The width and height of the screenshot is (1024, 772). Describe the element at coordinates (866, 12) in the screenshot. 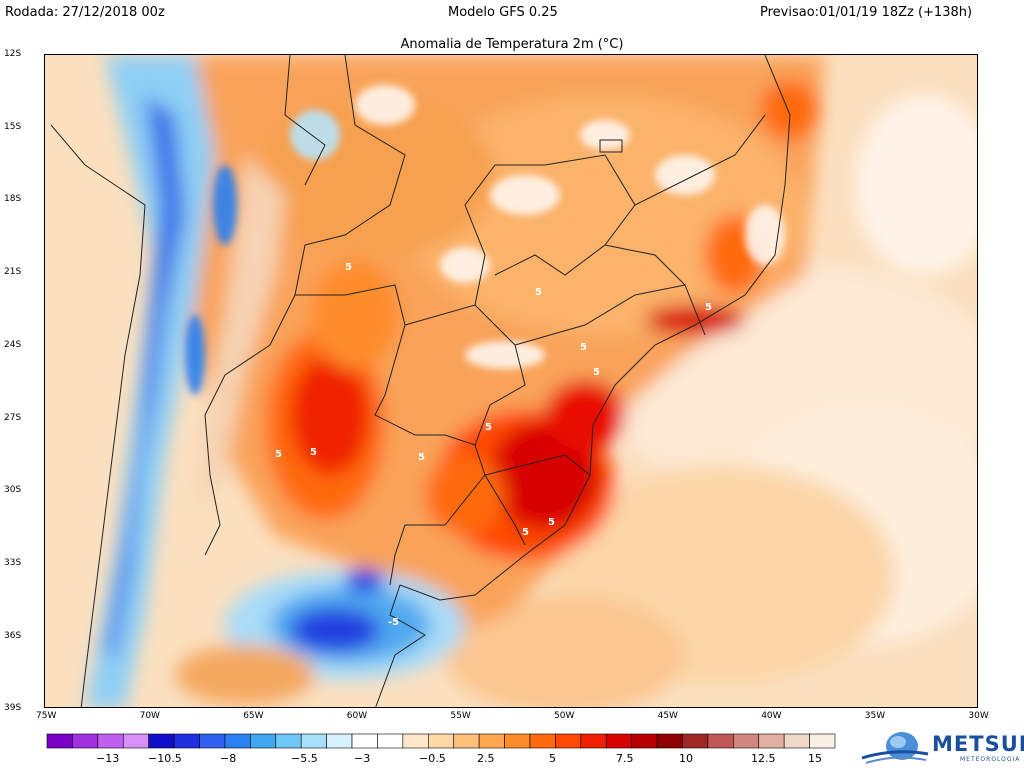

I see `forecast-time-label: Previsao:01/01/19 18Zz (+138h)` at that location.